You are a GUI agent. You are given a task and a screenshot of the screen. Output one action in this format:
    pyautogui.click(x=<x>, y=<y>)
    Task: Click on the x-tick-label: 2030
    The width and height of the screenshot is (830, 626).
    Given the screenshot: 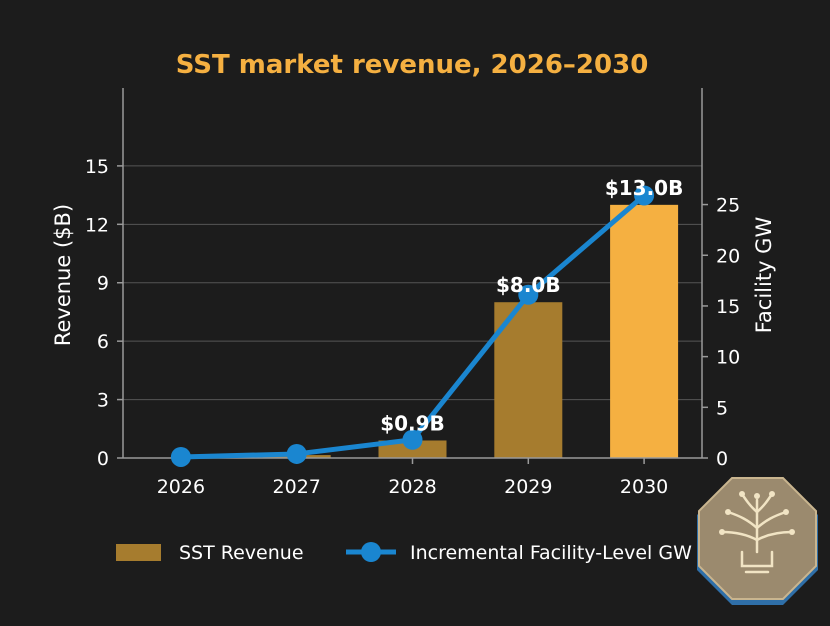 What is the action you would take?
    pyautogui.click(x=644, y=487)
    